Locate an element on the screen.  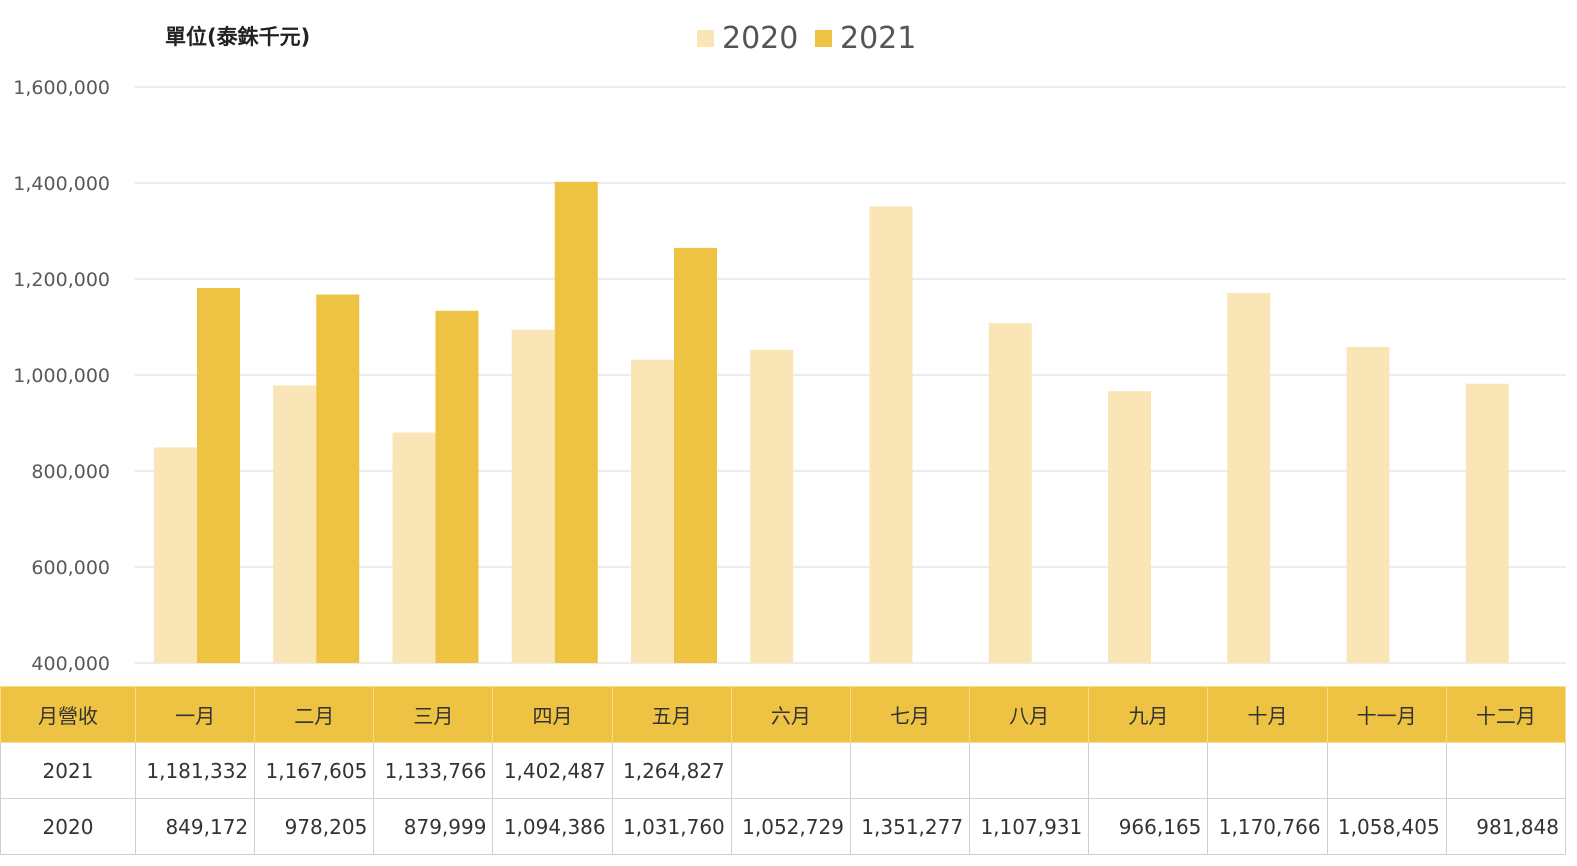
row-label: 2021 is located at coordinates (68, 770).